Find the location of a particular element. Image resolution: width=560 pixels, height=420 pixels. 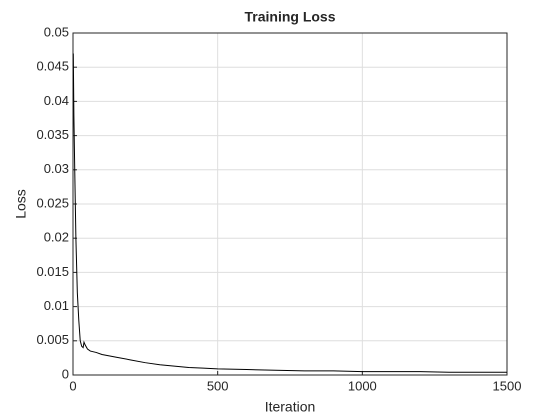

x-tick-label: 1500 is located at coordinates (507, 385).